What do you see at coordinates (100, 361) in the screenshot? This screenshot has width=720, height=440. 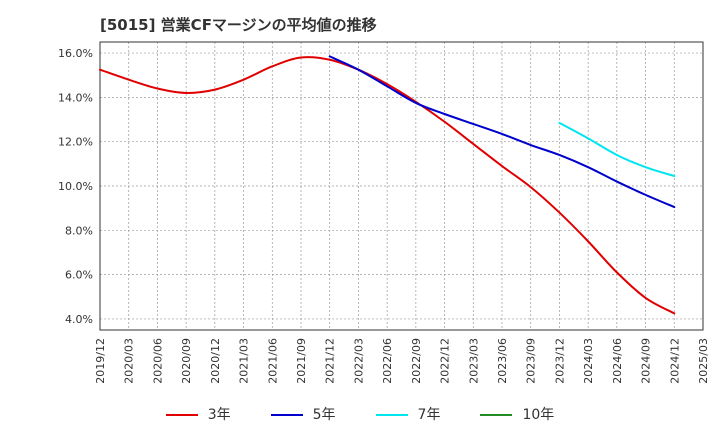 I see `x-tick-label: 2019/12` at bounding box center [100, 361].